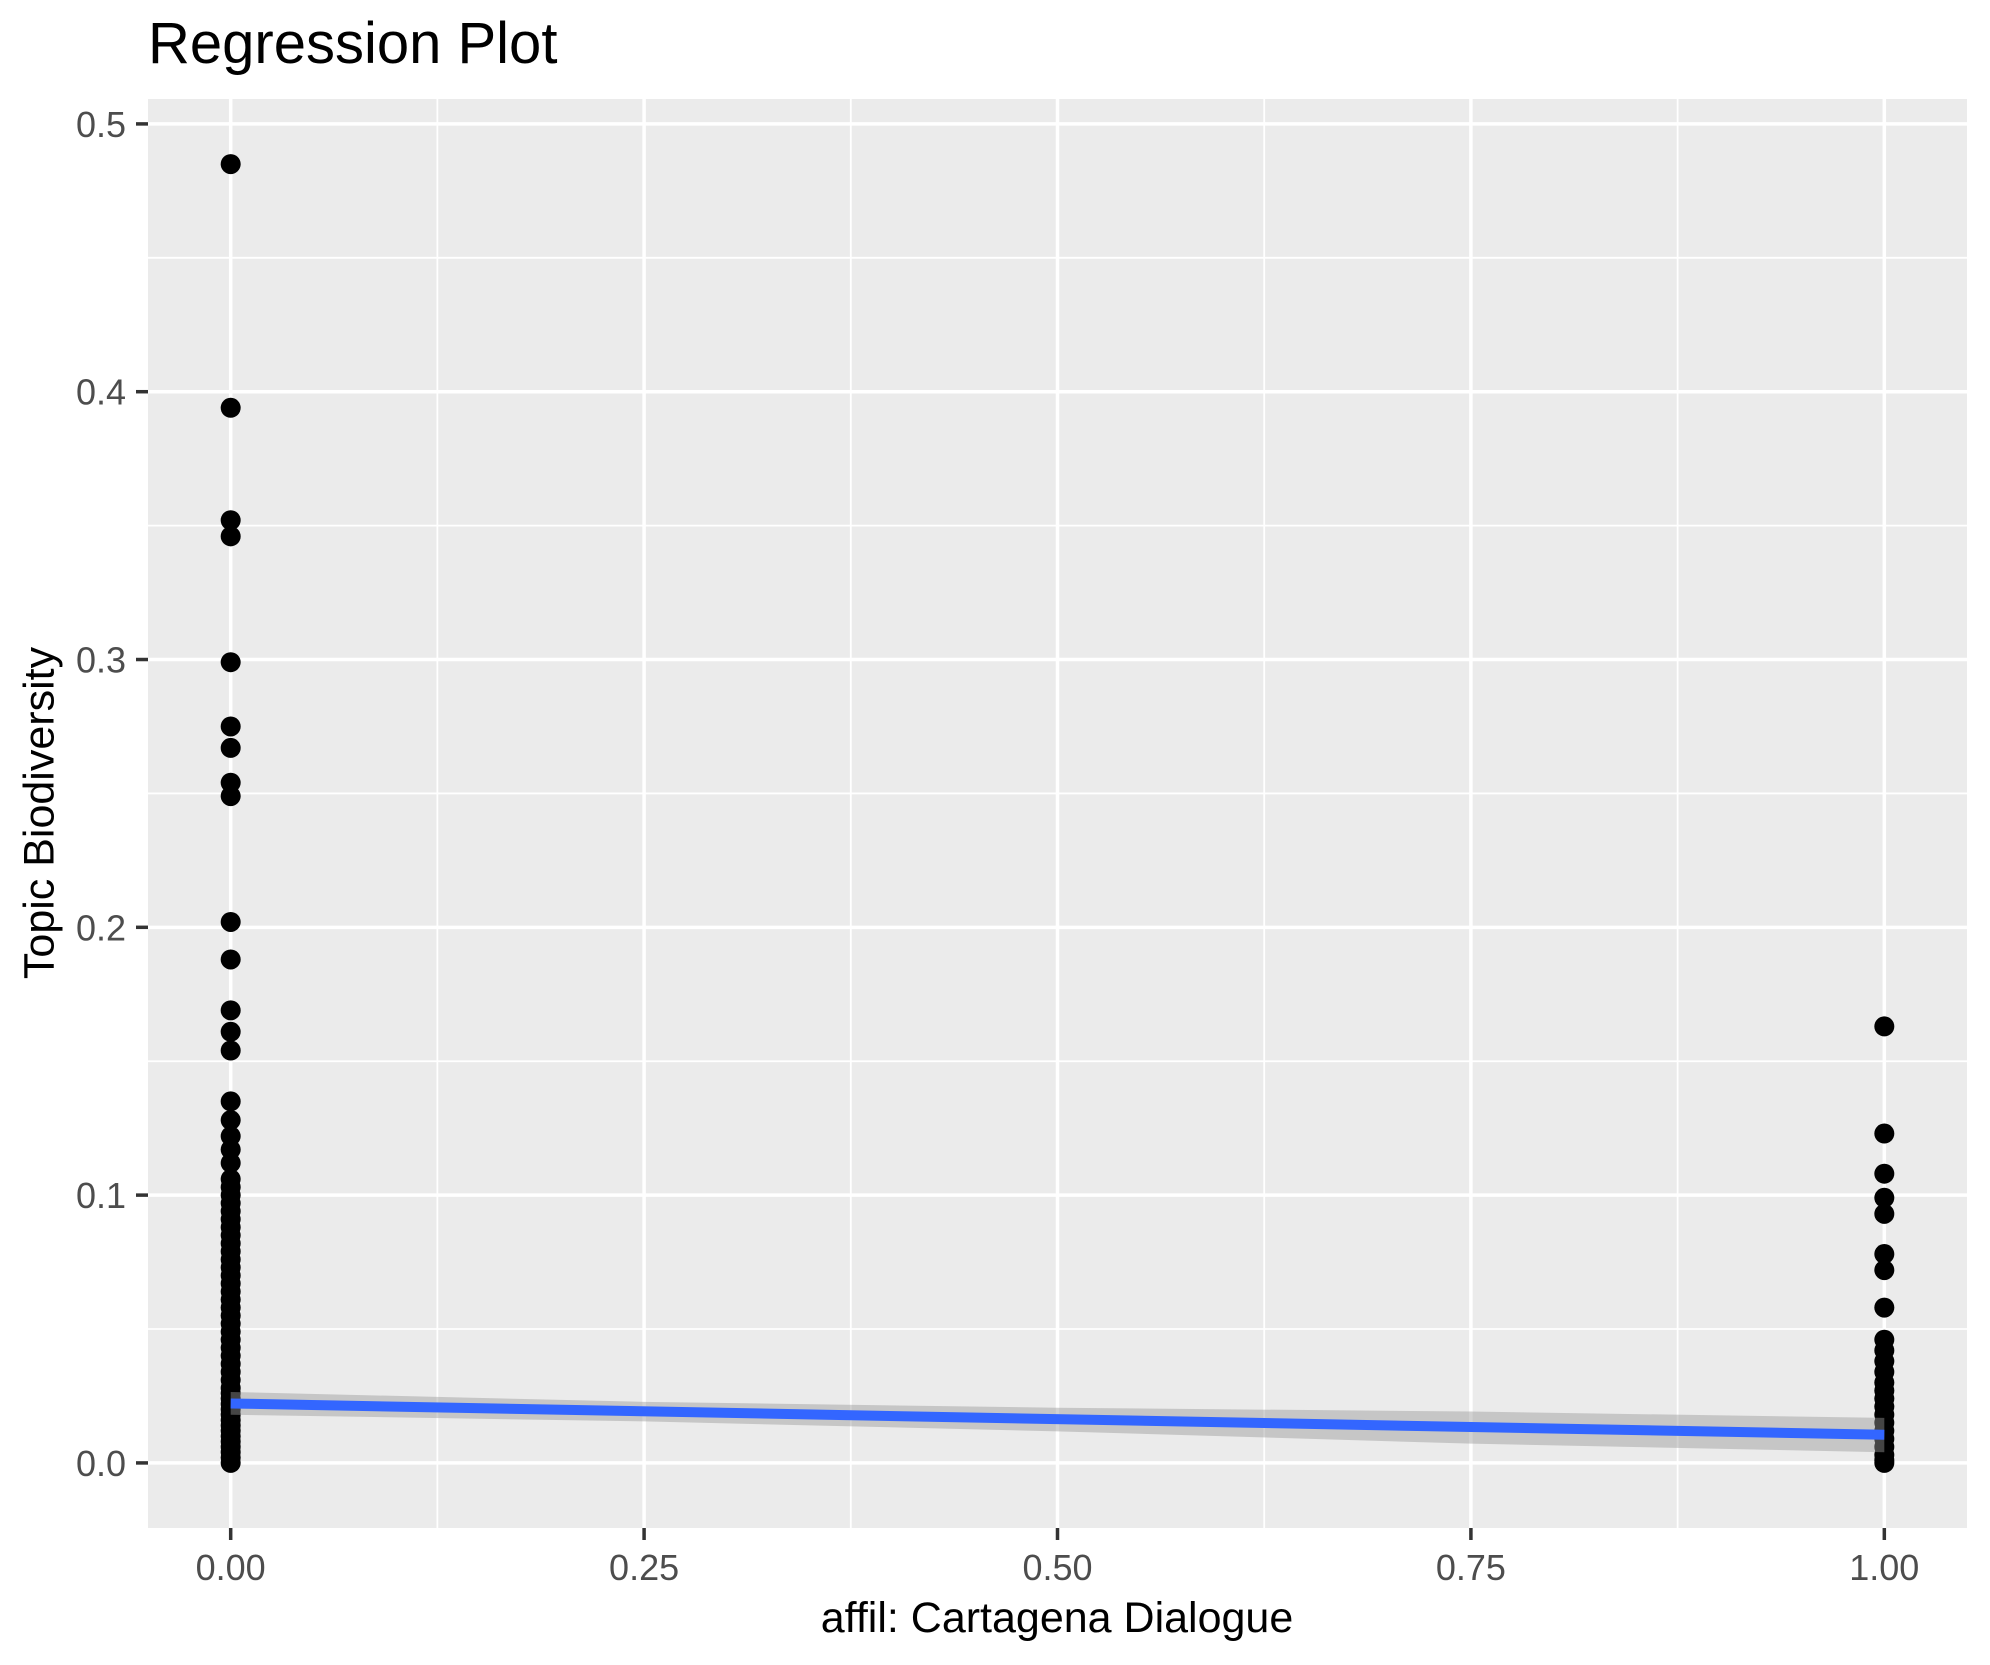  What do you see at coordinates (1884, 1567) in the screenshot?
I see `x-tick-label: 1.00` at bounding box center [1884, 1567].